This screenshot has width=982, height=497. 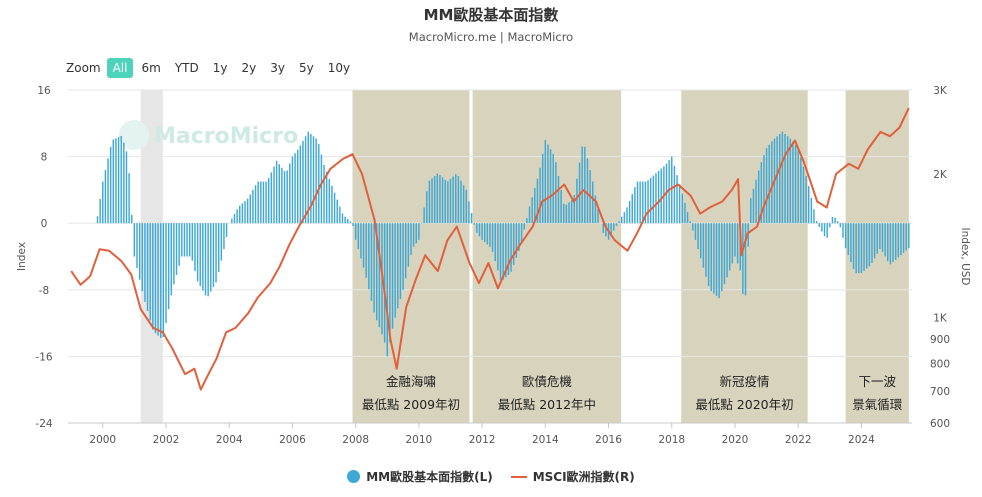 What do you see at coordinates (306, 68) in the screenshot?
I see `zoom-button-5y: 5y` at bounding box center [306, 68].